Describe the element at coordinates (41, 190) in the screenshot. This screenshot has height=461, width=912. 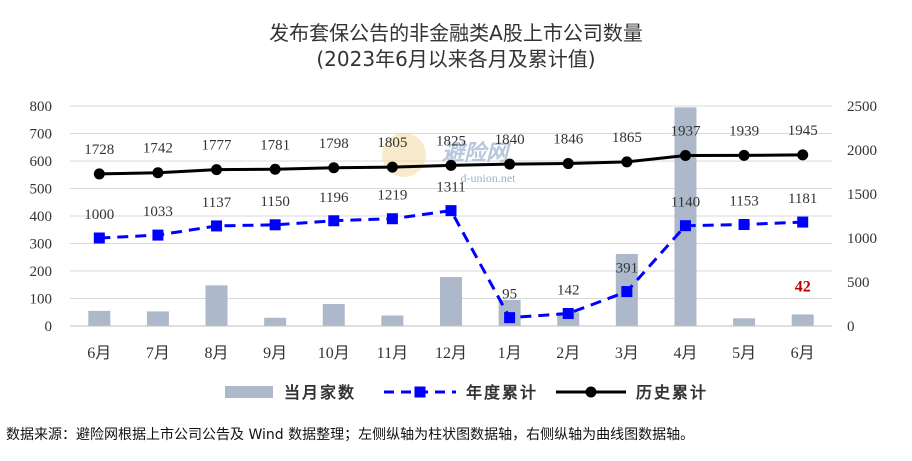
I see `left-axis-tick-label: 500` at that location.